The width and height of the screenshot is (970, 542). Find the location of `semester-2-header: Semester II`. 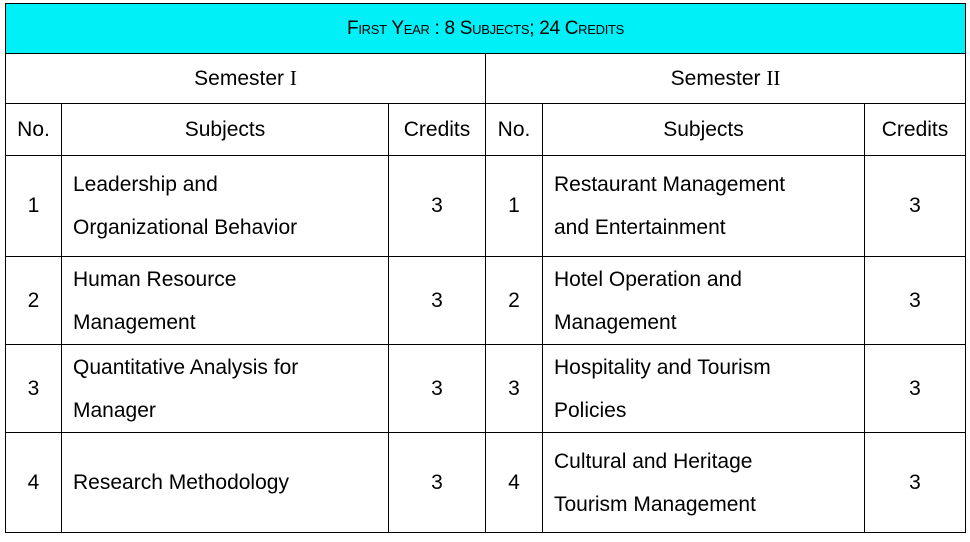

semester-2-header: Semester II is located at coordinates (725, 78).